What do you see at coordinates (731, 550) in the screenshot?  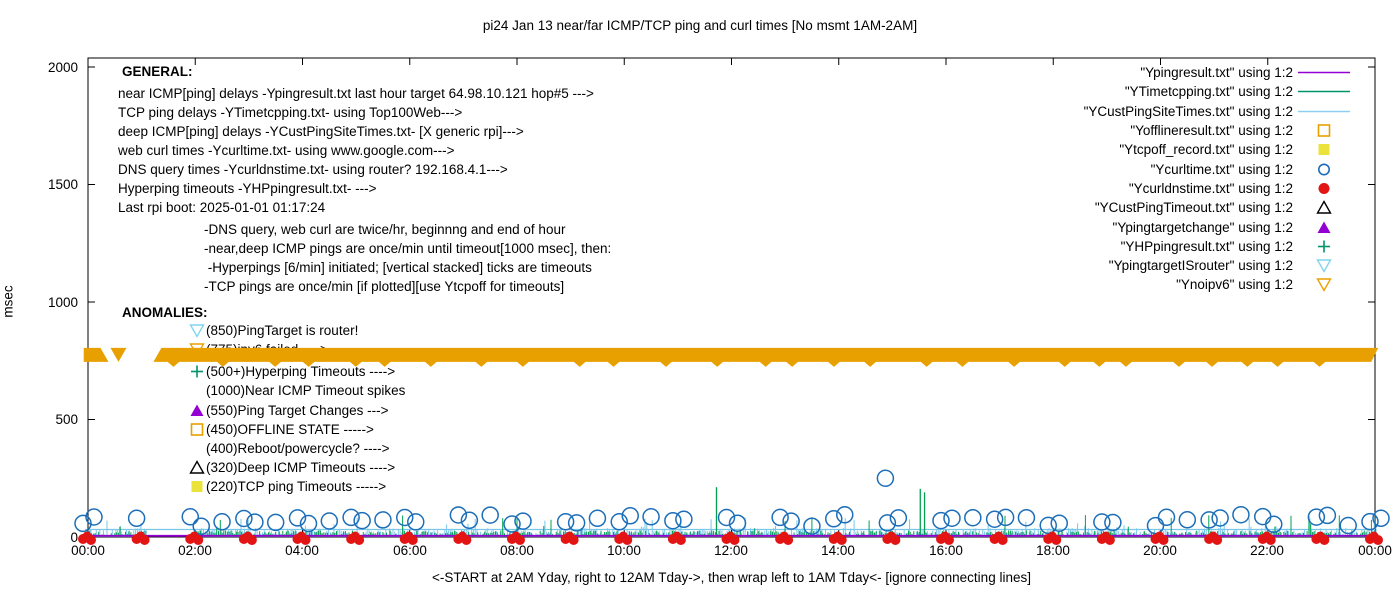 I see `x-tick-6: 12:00` at bounding box center [731, 550].